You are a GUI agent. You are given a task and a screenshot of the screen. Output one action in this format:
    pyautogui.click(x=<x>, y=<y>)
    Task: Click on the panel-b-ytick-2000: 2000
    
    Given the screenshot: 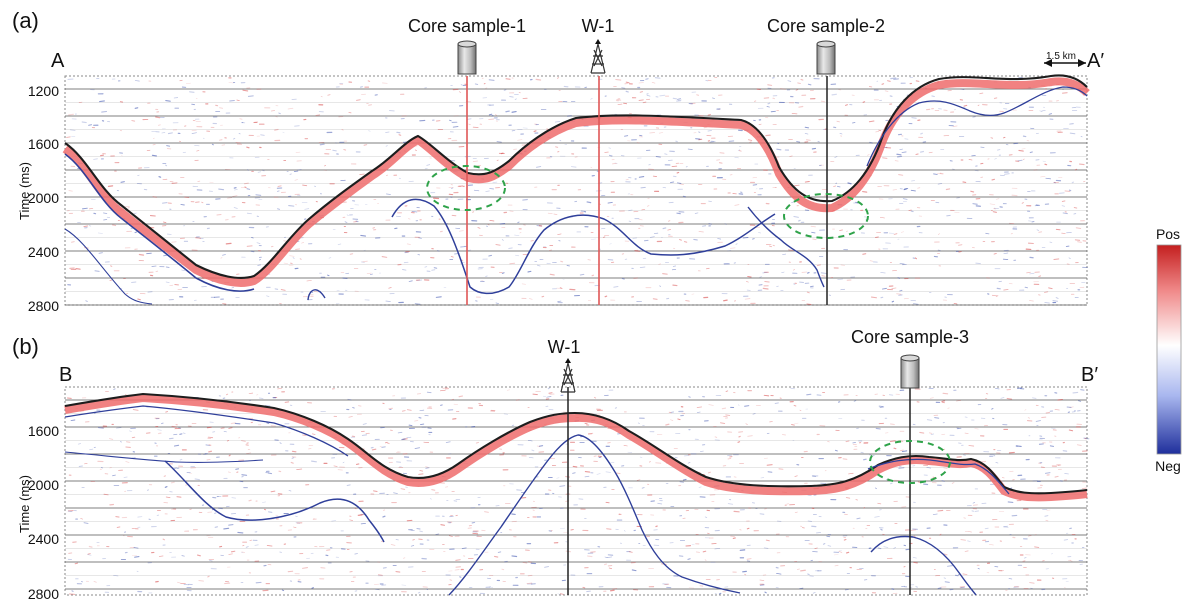 What is the action you would take?
    pyautogui.click(x=43, y=485)
    